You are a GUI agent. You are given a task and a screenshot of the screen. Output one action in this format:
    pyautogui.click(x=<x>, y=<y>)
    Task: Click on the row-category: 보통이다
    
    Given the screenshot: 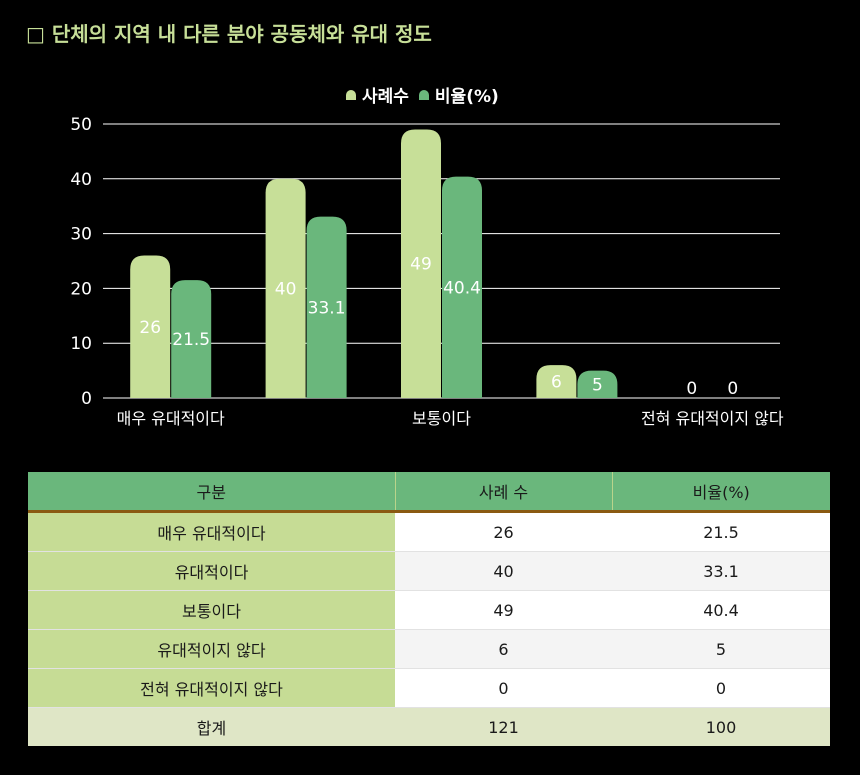 What is the action you would take?
    pyautogui.click(x=211, y=610)
    